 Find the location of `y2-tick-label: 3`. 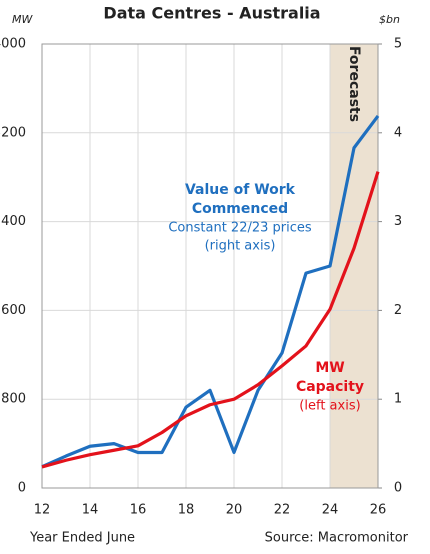

y2-tick-label: 3 is located at coordinates (398, 221).